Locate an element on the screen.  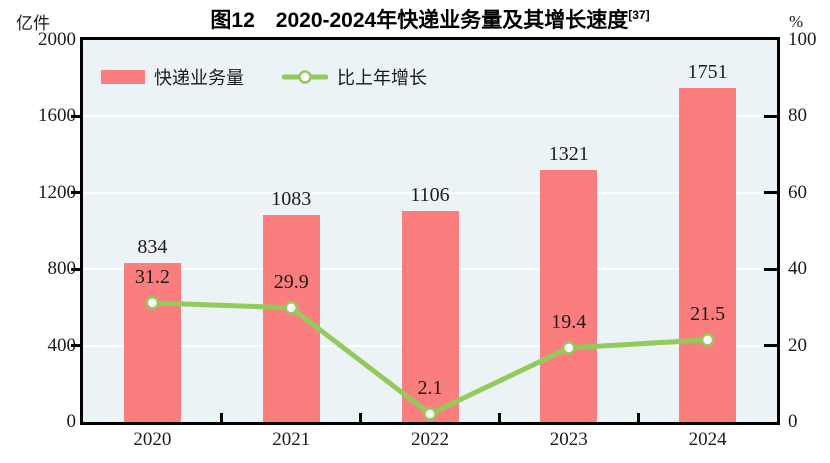
bar-value-label: 1751 is located at coordinates (707, 71).